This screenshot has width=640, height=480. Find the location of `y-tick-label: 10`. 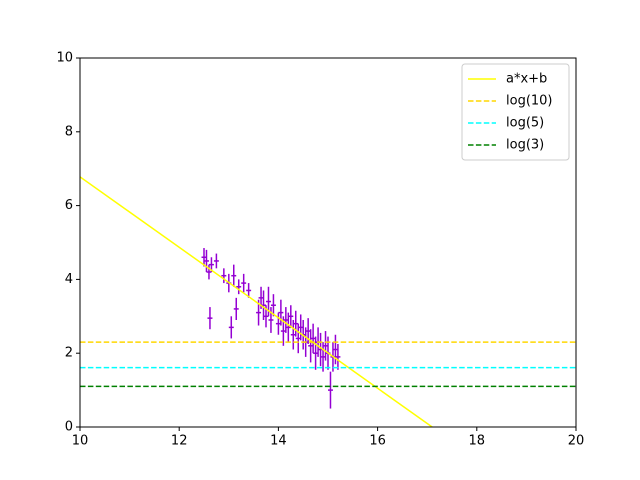

y-tick-label: 10 is located at coordinates (64, 58).